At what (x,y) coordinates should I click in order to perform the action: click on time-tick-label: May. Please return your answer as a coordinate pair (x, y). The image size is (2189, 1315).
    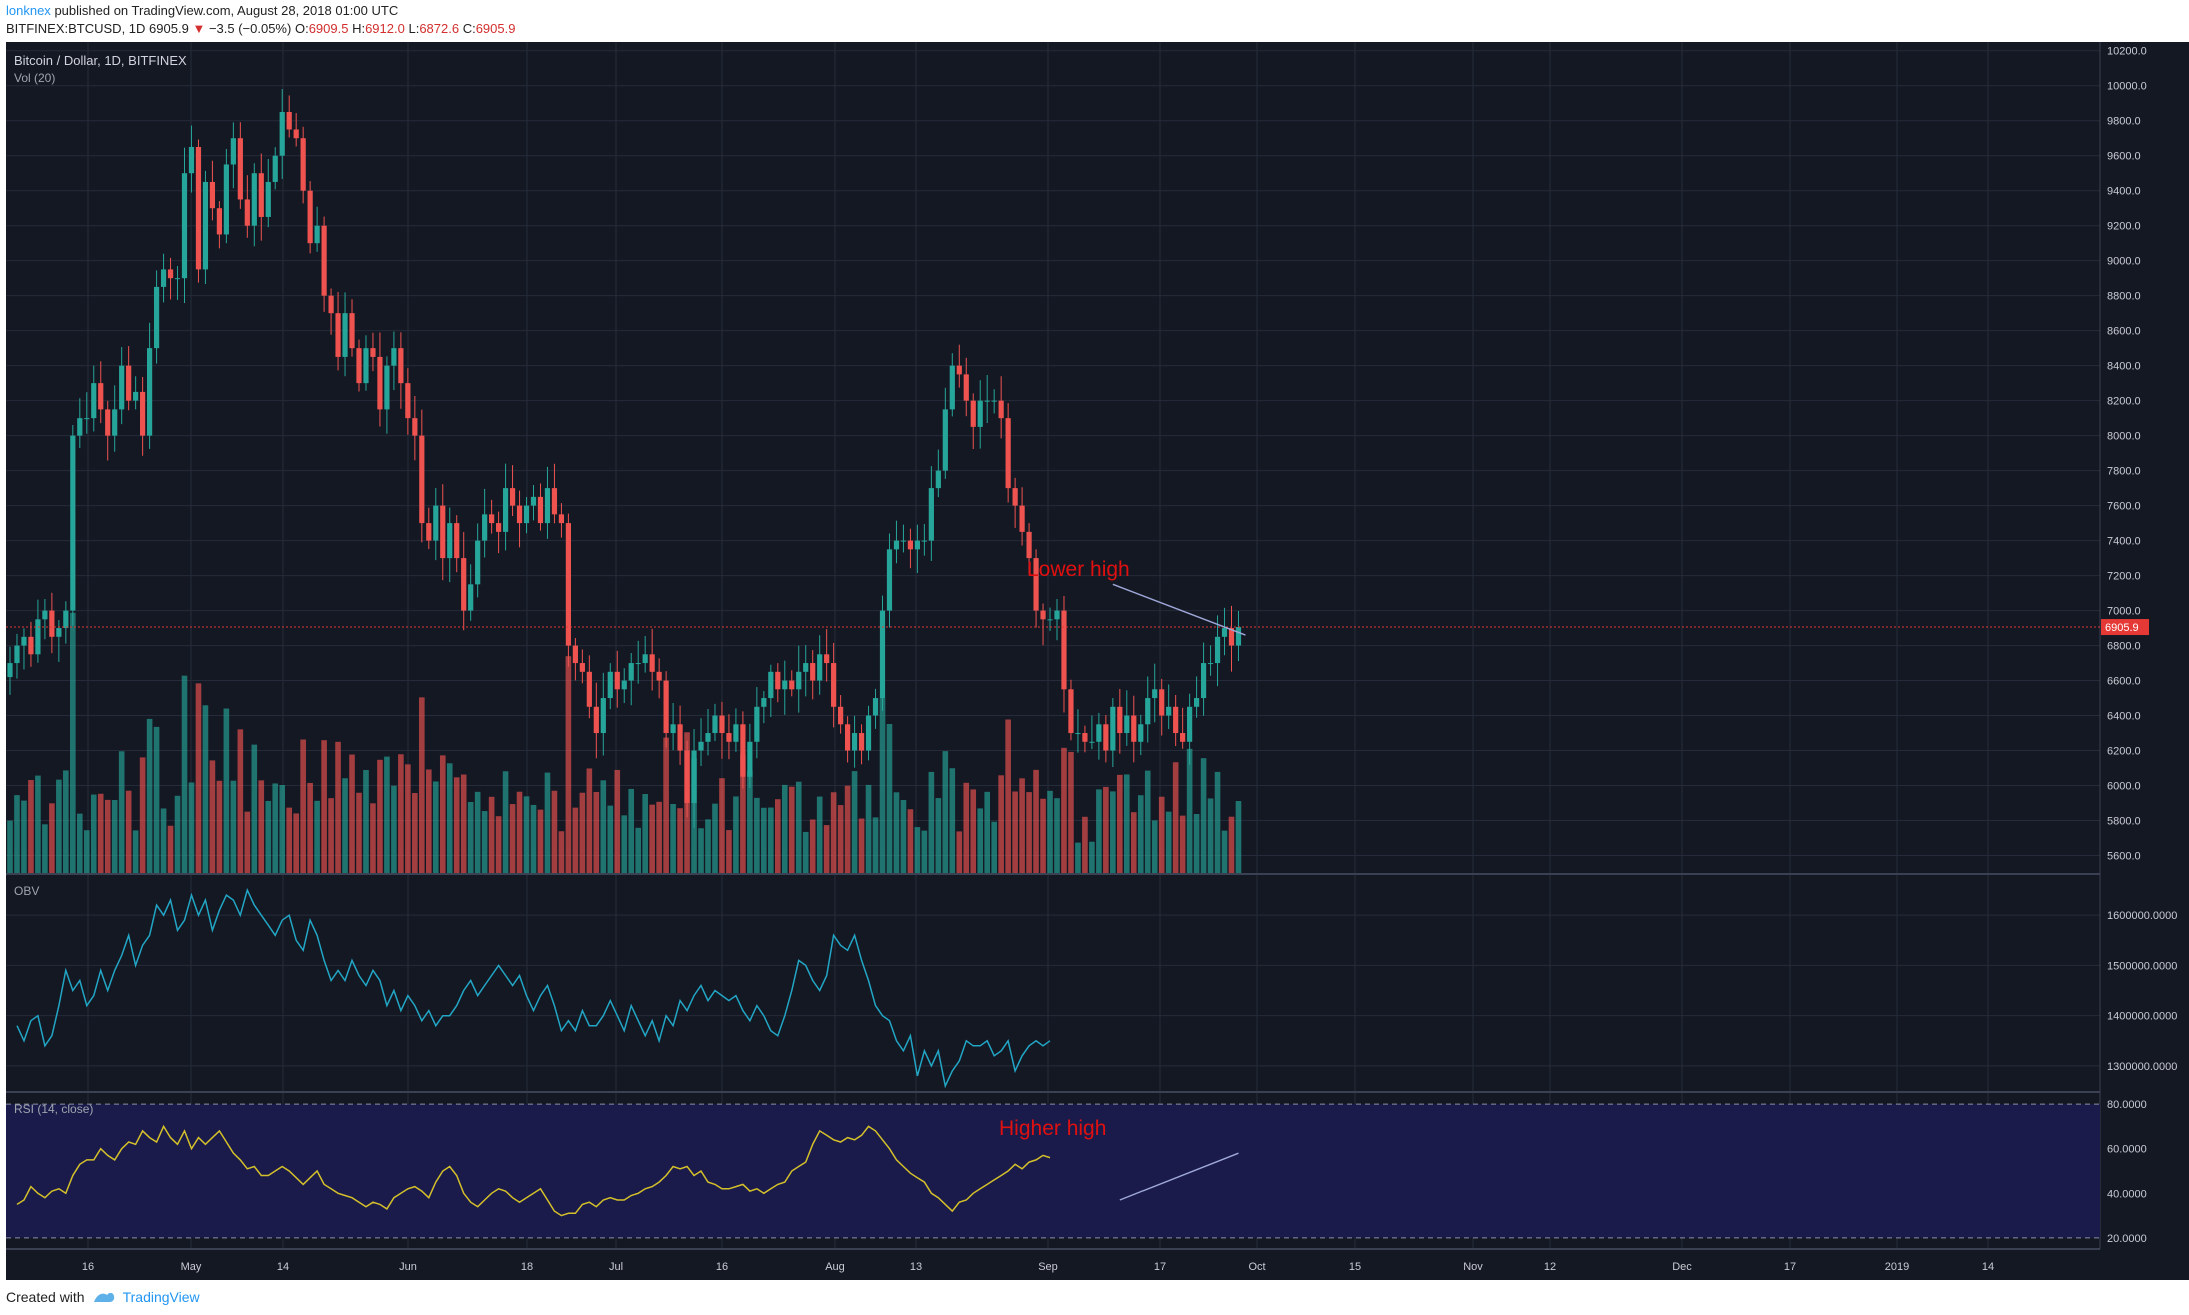
    Looking at the image, I should click on (191, 1267).